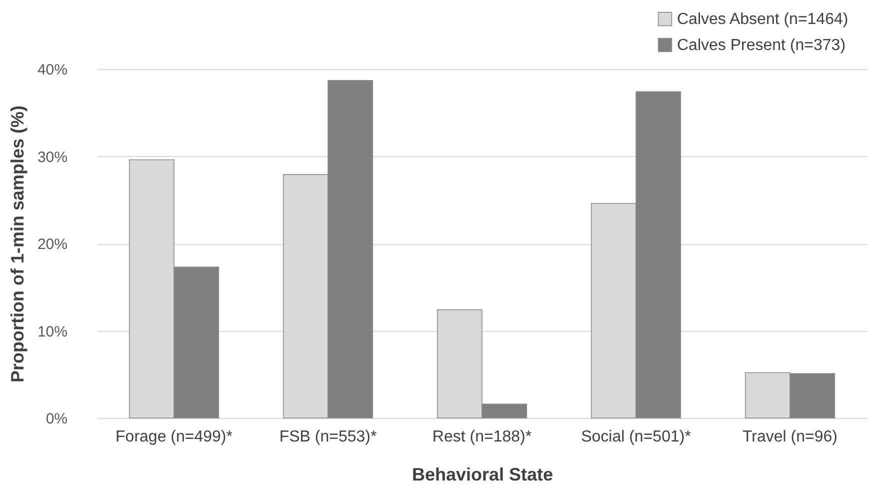 Image resolution: width=887 pixels, height=492 pixels. What do you see at coordinates (761, 45) in the screenshot?
I see `legend-label: Calves Present (n=373)` at bounding box center [761, 45].